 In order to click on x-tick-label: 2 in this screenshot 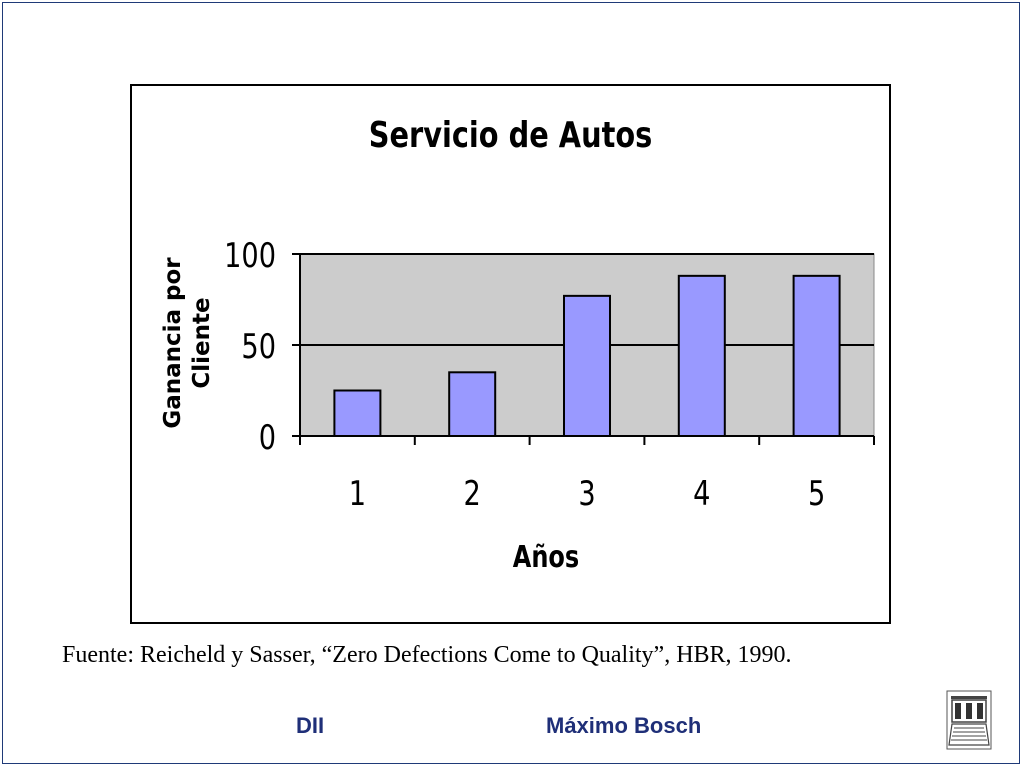, I will do `click(472, 494)`.